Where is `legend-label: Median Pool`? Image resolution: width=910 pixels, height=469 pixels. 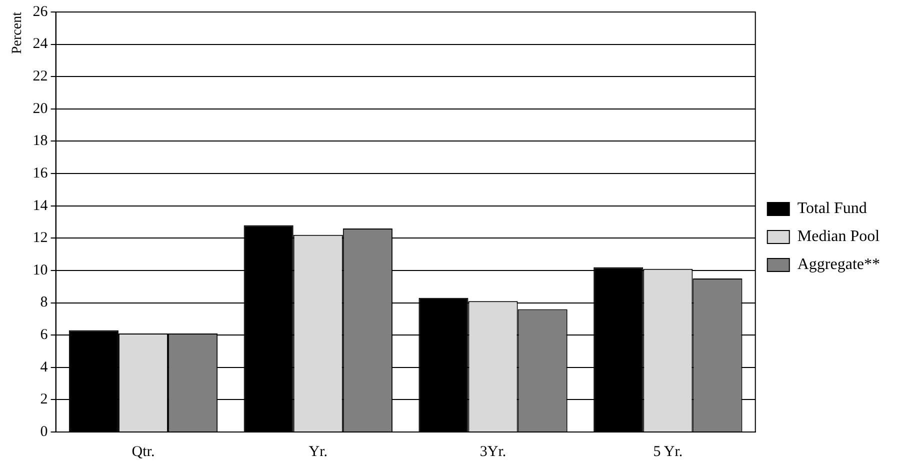
legend-label: Median Pool is located at coordinates (838, 237).